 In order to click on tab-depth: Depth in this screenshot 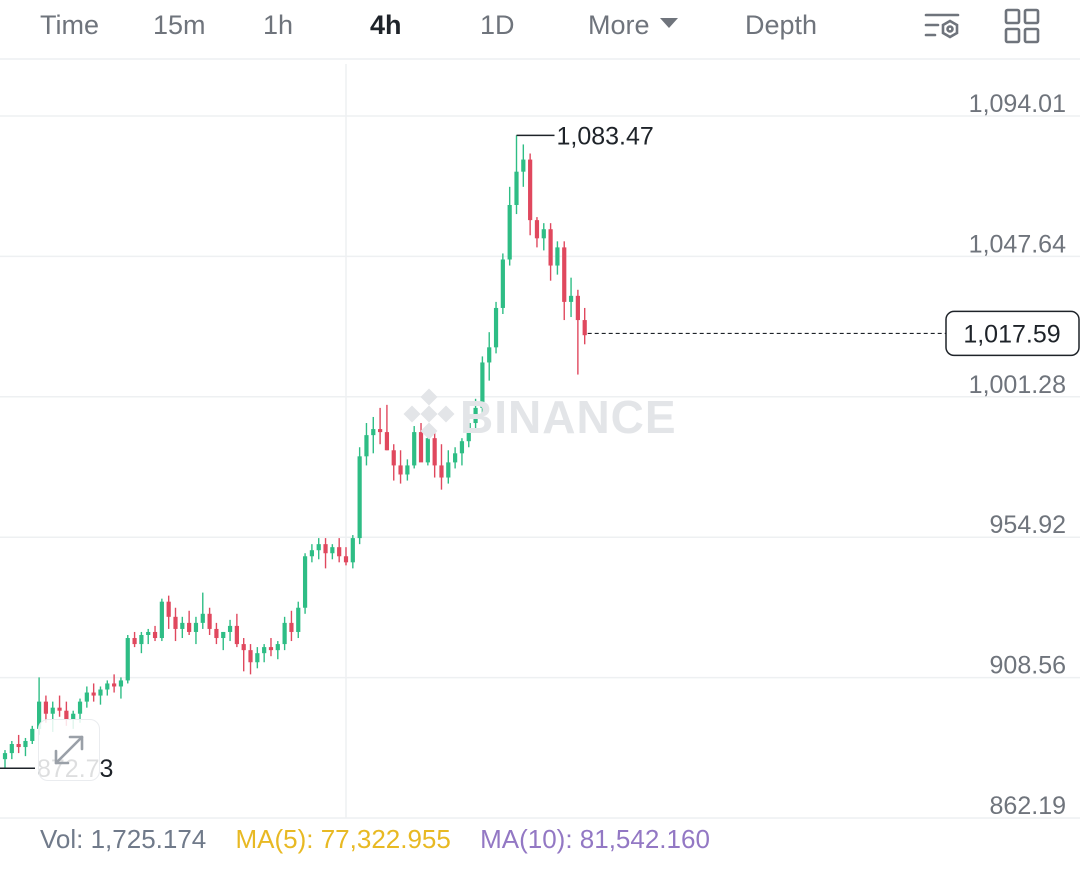, I will do `click(781, 25)`.